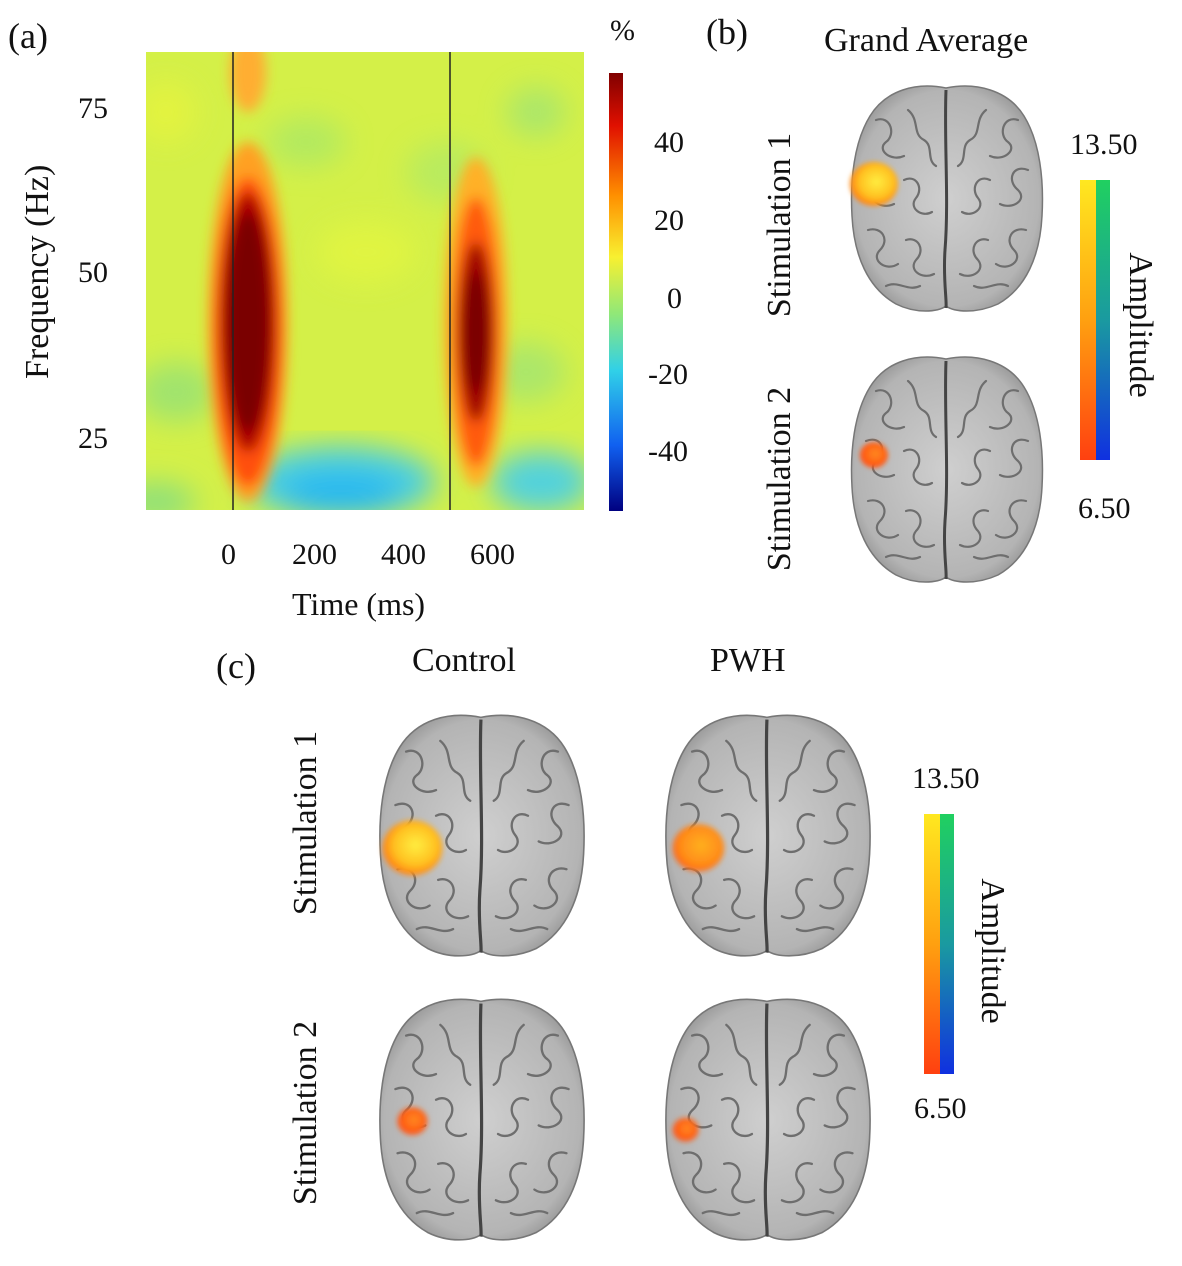 This screenshot has height=1266, width=1182. What do you see at coordinates (464, 660) in the screenshot?
I see `panel-c-col-control: Control` at bounding box center [464, 660].